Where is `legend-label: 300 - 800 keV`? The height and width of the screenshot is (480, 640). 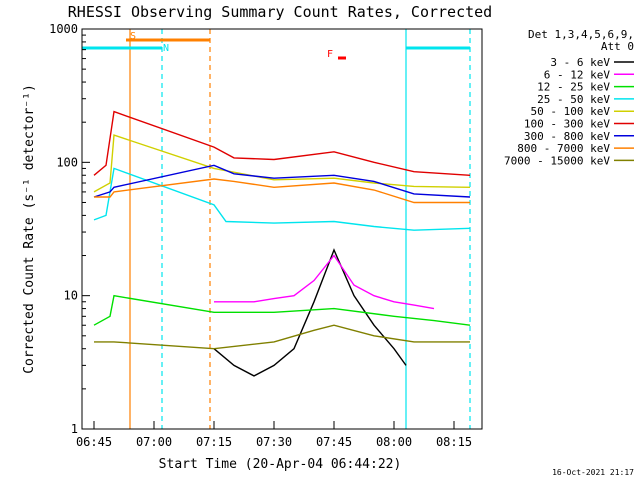 legend-label: 300 - 800 keV is located at coordinates (567, 136).